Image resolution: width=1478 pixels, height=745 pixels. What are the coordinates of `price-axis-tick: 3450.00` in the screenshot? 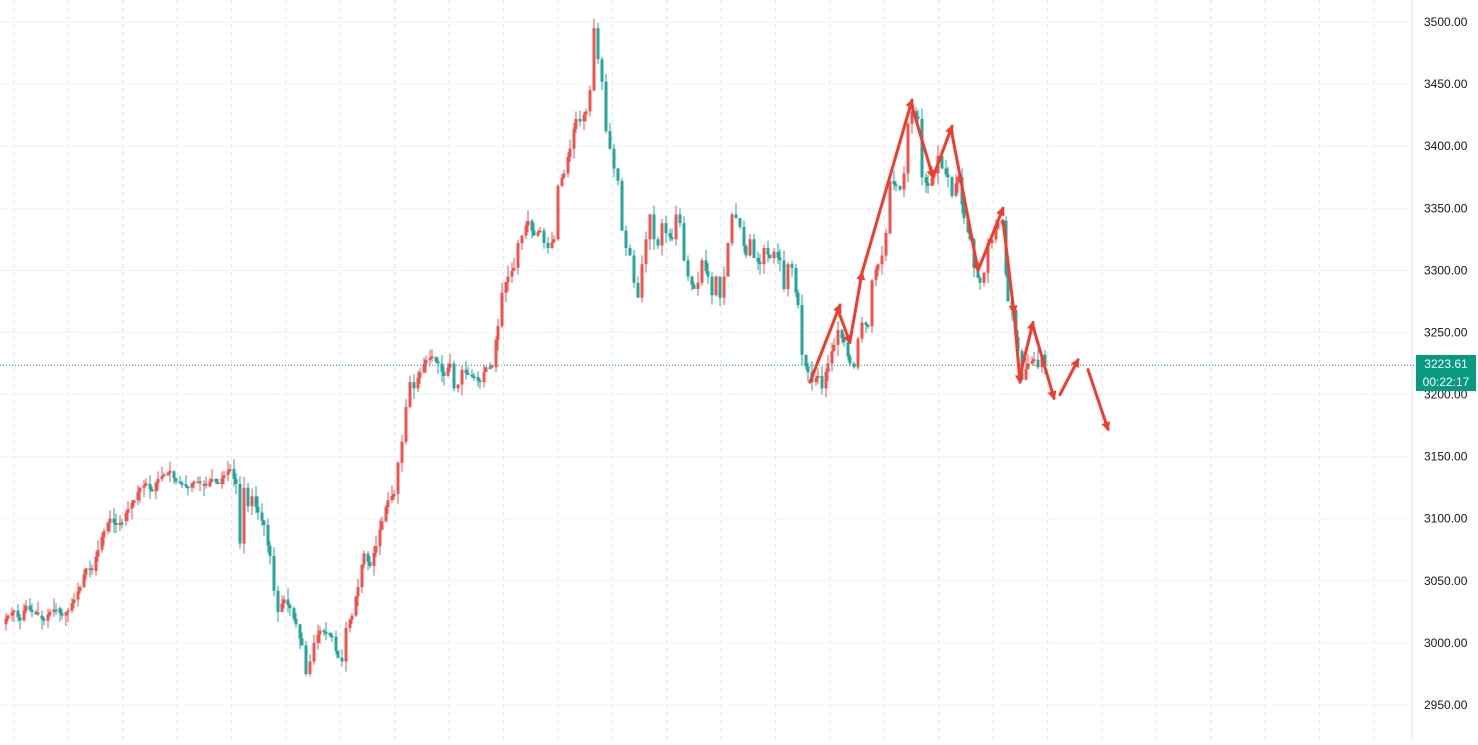 It's located at (1446, 84).